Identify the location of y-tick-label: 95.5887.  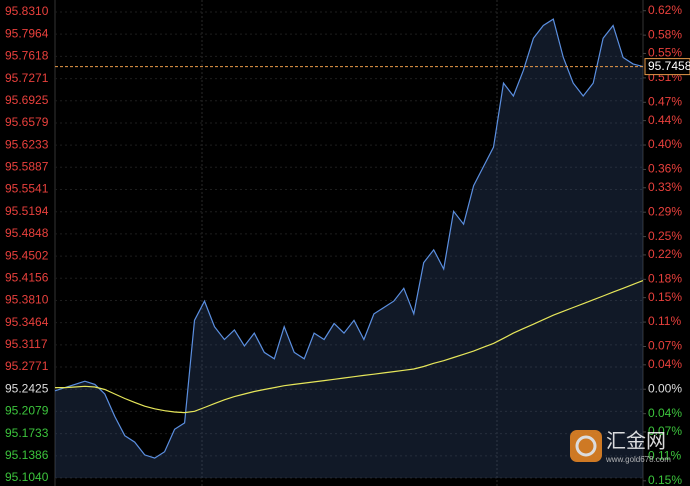
(27, 166).